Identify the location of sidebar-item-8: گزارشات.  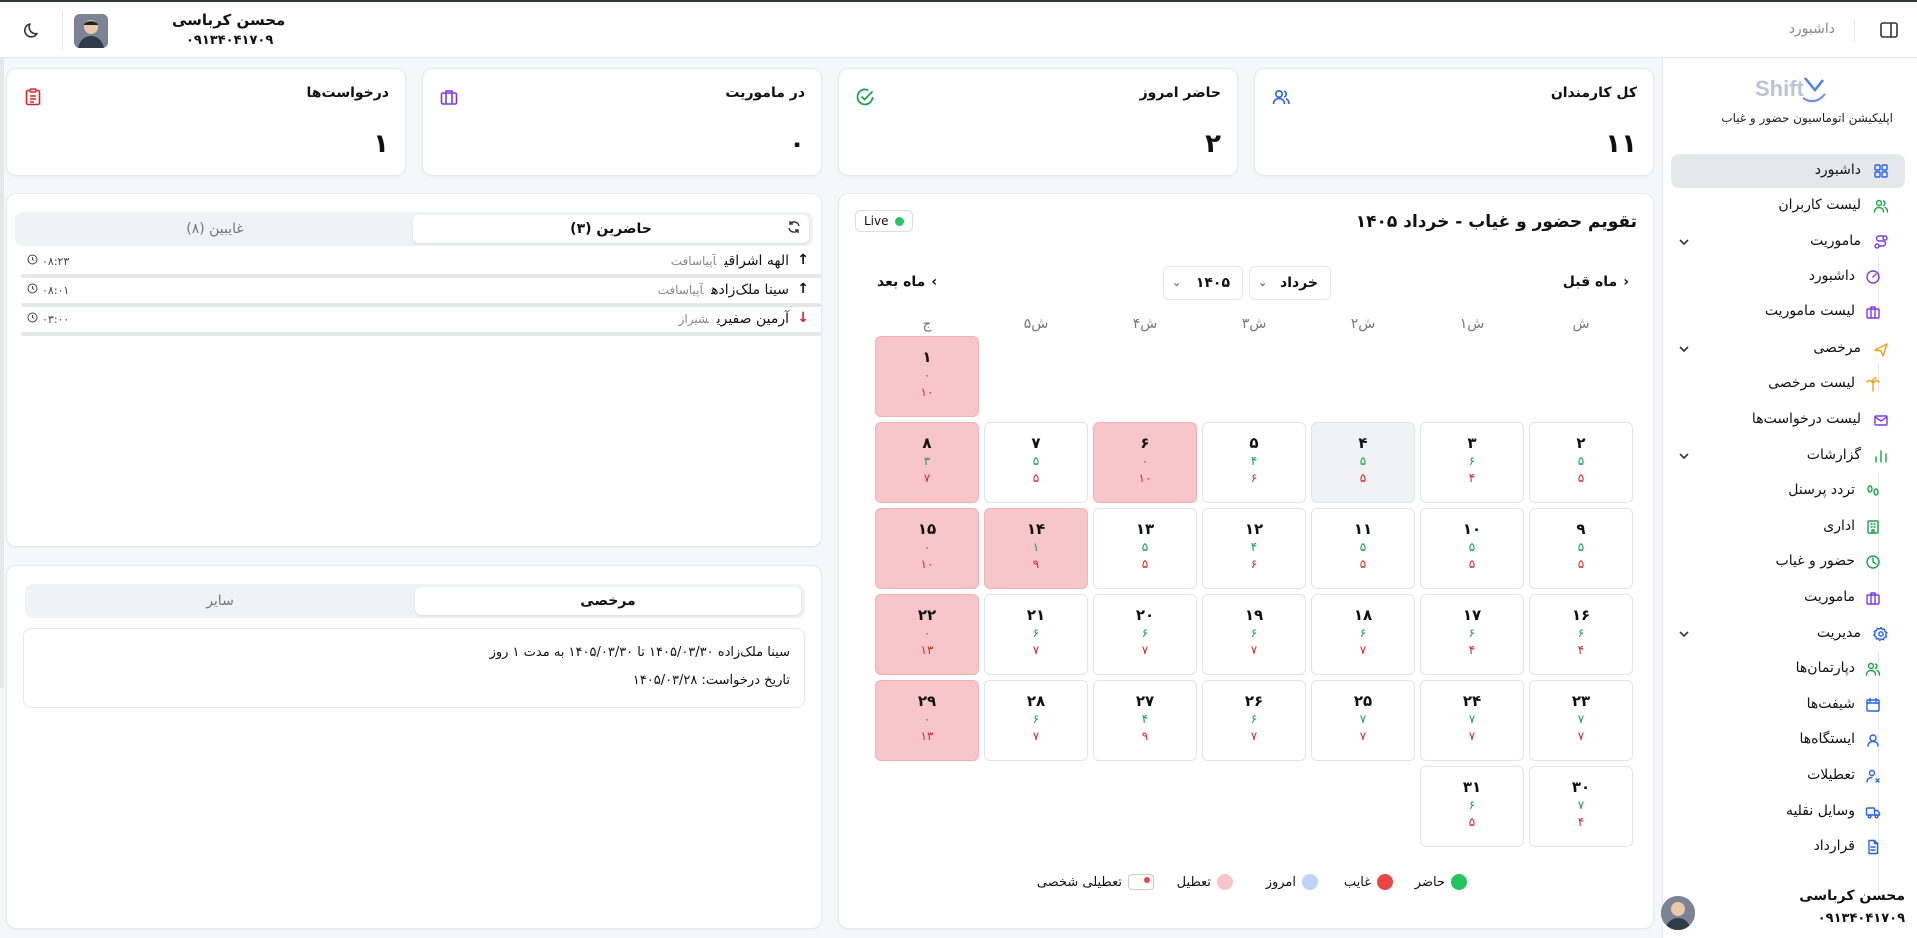
(1789, 456).